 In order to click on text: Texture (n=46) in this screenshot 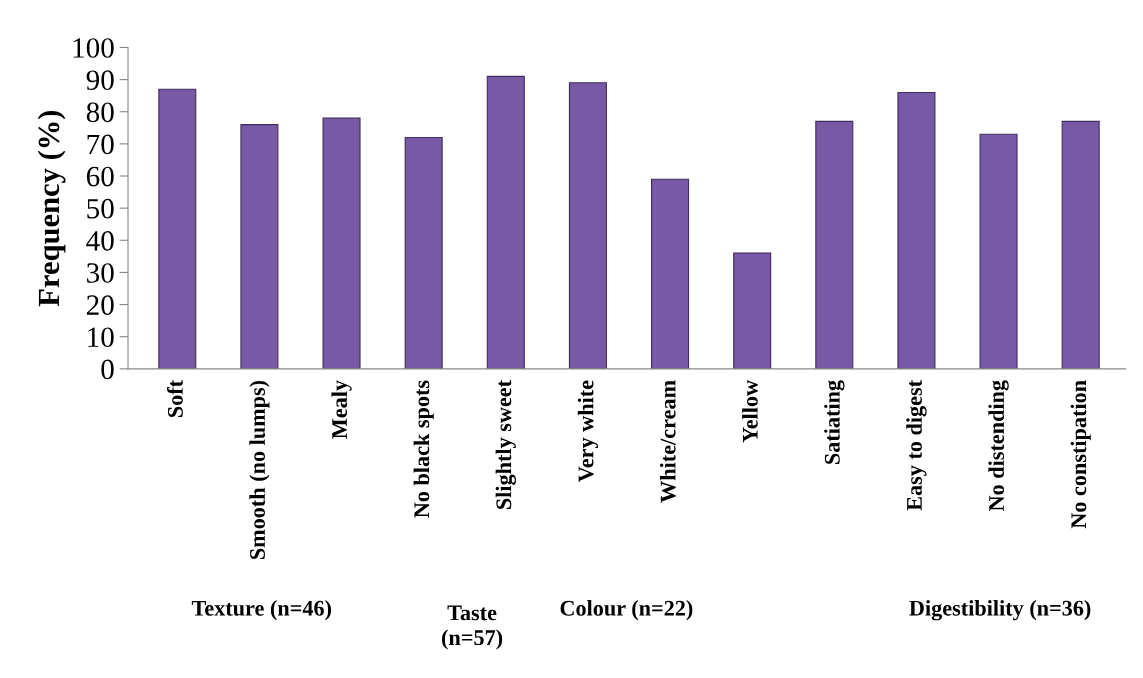, I will do `click(261, 610)`.